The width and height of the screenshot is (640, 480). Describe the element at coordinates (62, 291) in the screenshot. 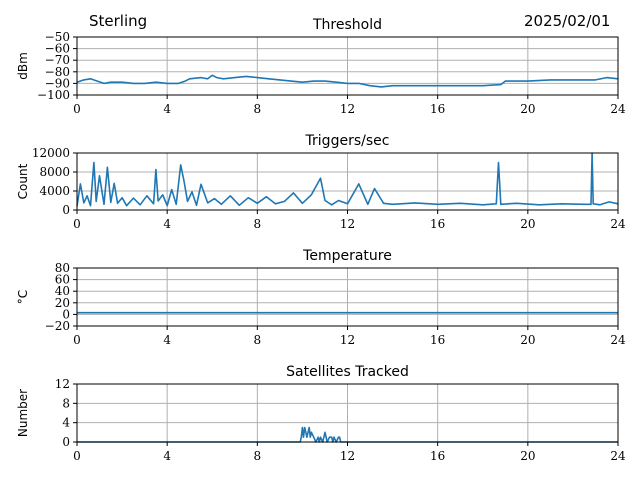

I see `y-tick-label: 40` at that location.